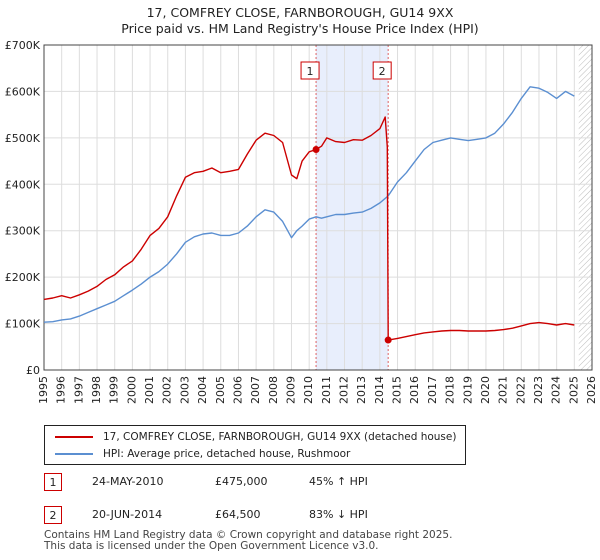 This screenshot has height=560, width=600. What do you see at coordinates (220, 390) in the screenshot?
I see `x-tick-label: 2005` at bounding box center [220, 390].